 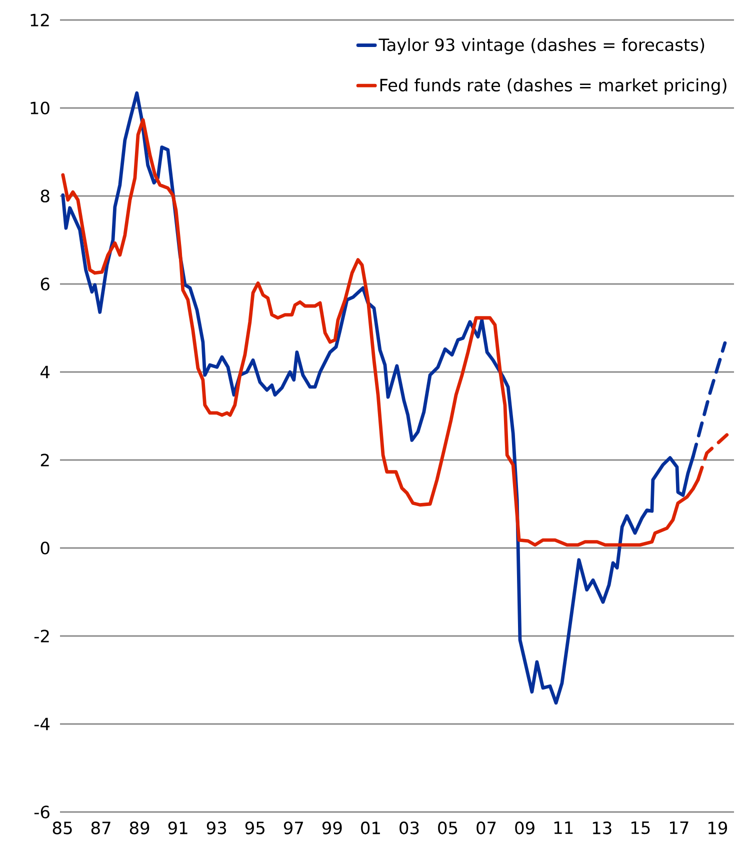 What do you see at coordinates (332, 828) in the screenshot?
I see `x-tick-label: 99` at bounding box center [332, 828].